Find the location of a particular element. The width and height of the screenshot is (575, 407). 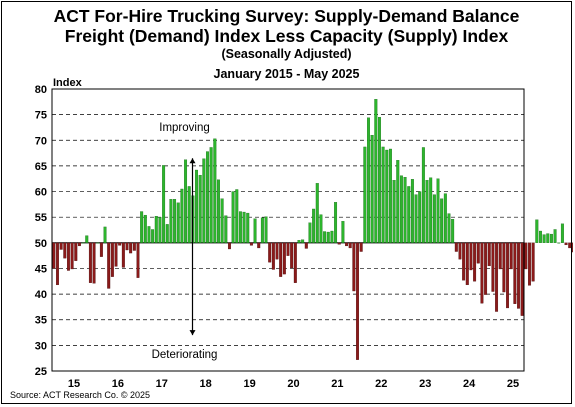

annotation-deteriorating: Deteriorating is located at coordinates (185, 355).